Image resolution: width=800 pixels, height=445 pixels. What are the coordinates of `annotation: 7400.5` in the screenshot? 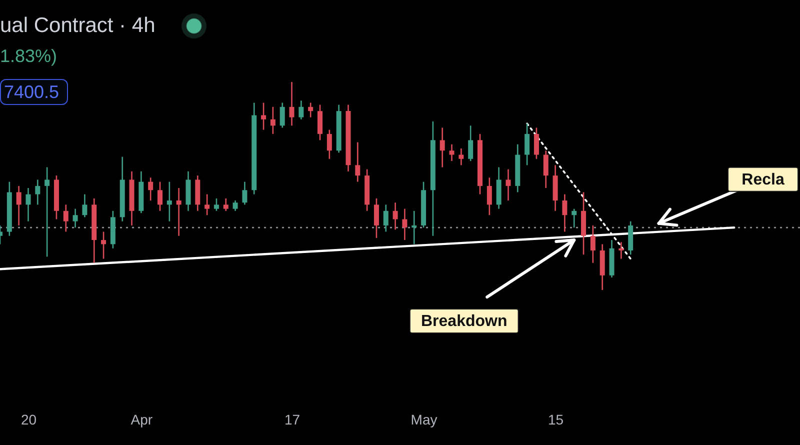 It's located at (34, 92).